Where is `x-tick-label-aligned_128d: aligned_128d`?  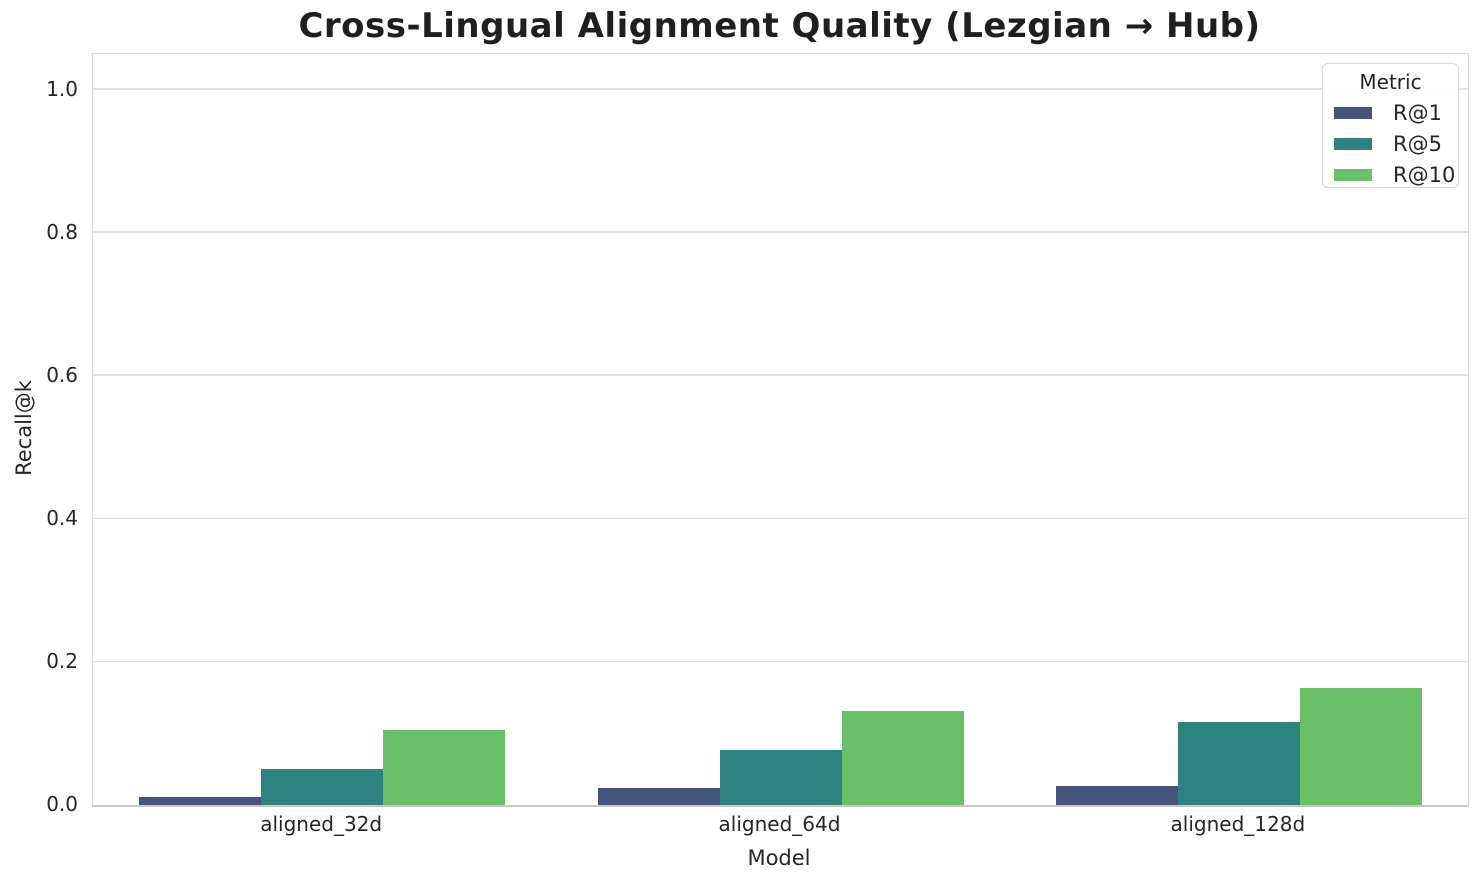 x-tick-label-aligned_128d: aligned_128d is located at coordinates (1238, 824).